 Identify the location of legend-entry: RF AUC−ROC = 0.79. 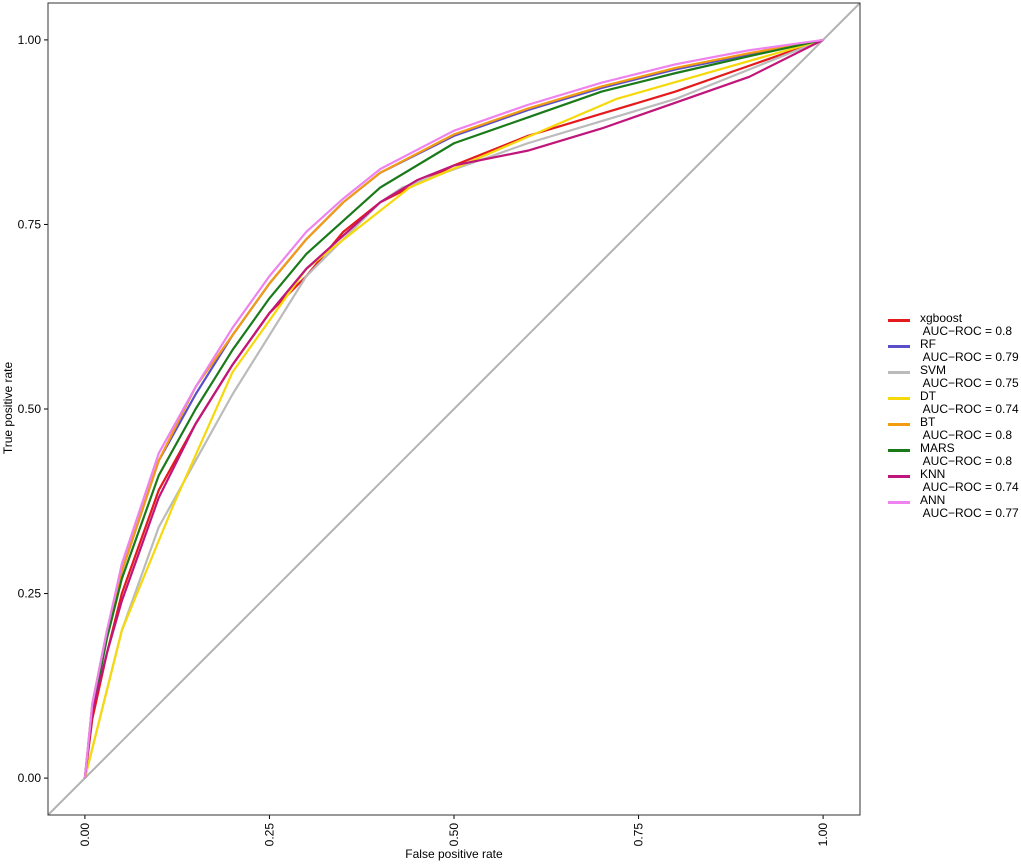
(952, 351).